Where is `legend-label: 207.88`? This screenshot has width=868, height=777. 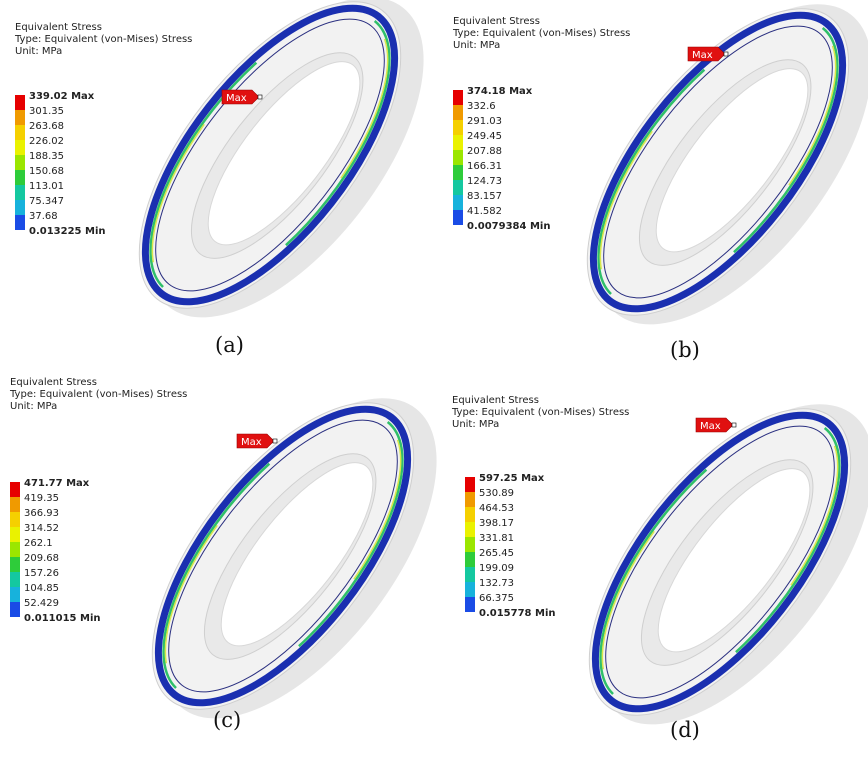
legend-label: 207.88 is located at coordinates (484, 151).